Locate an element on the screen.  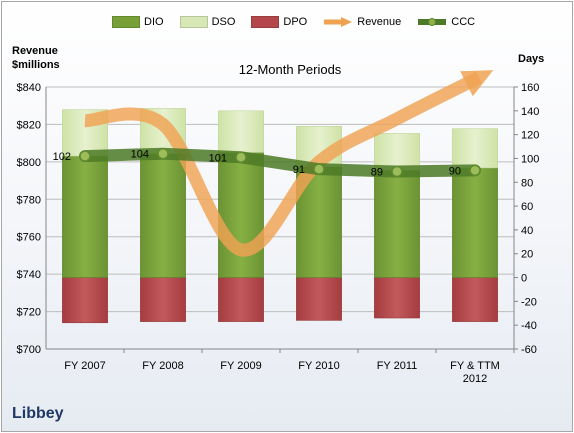
legend-item-dpo: DPO is located at coordinates (279, 22).